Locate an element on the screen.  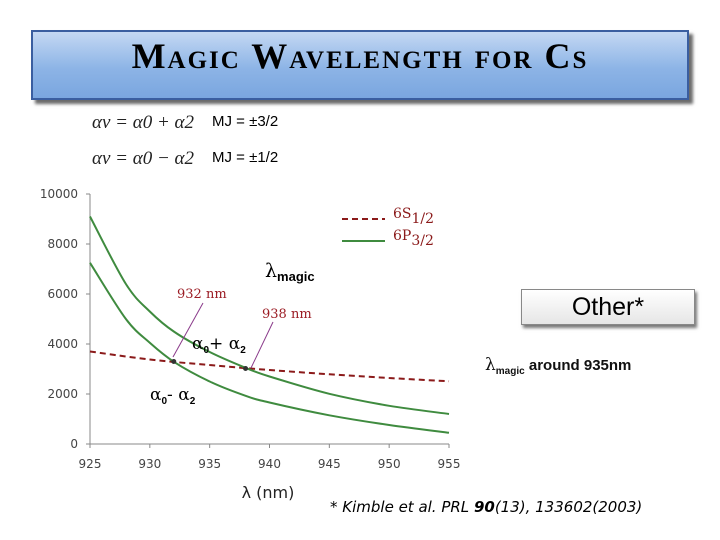
page-title: Magic Wavelength for Cs is located at coordinates (360, 56).